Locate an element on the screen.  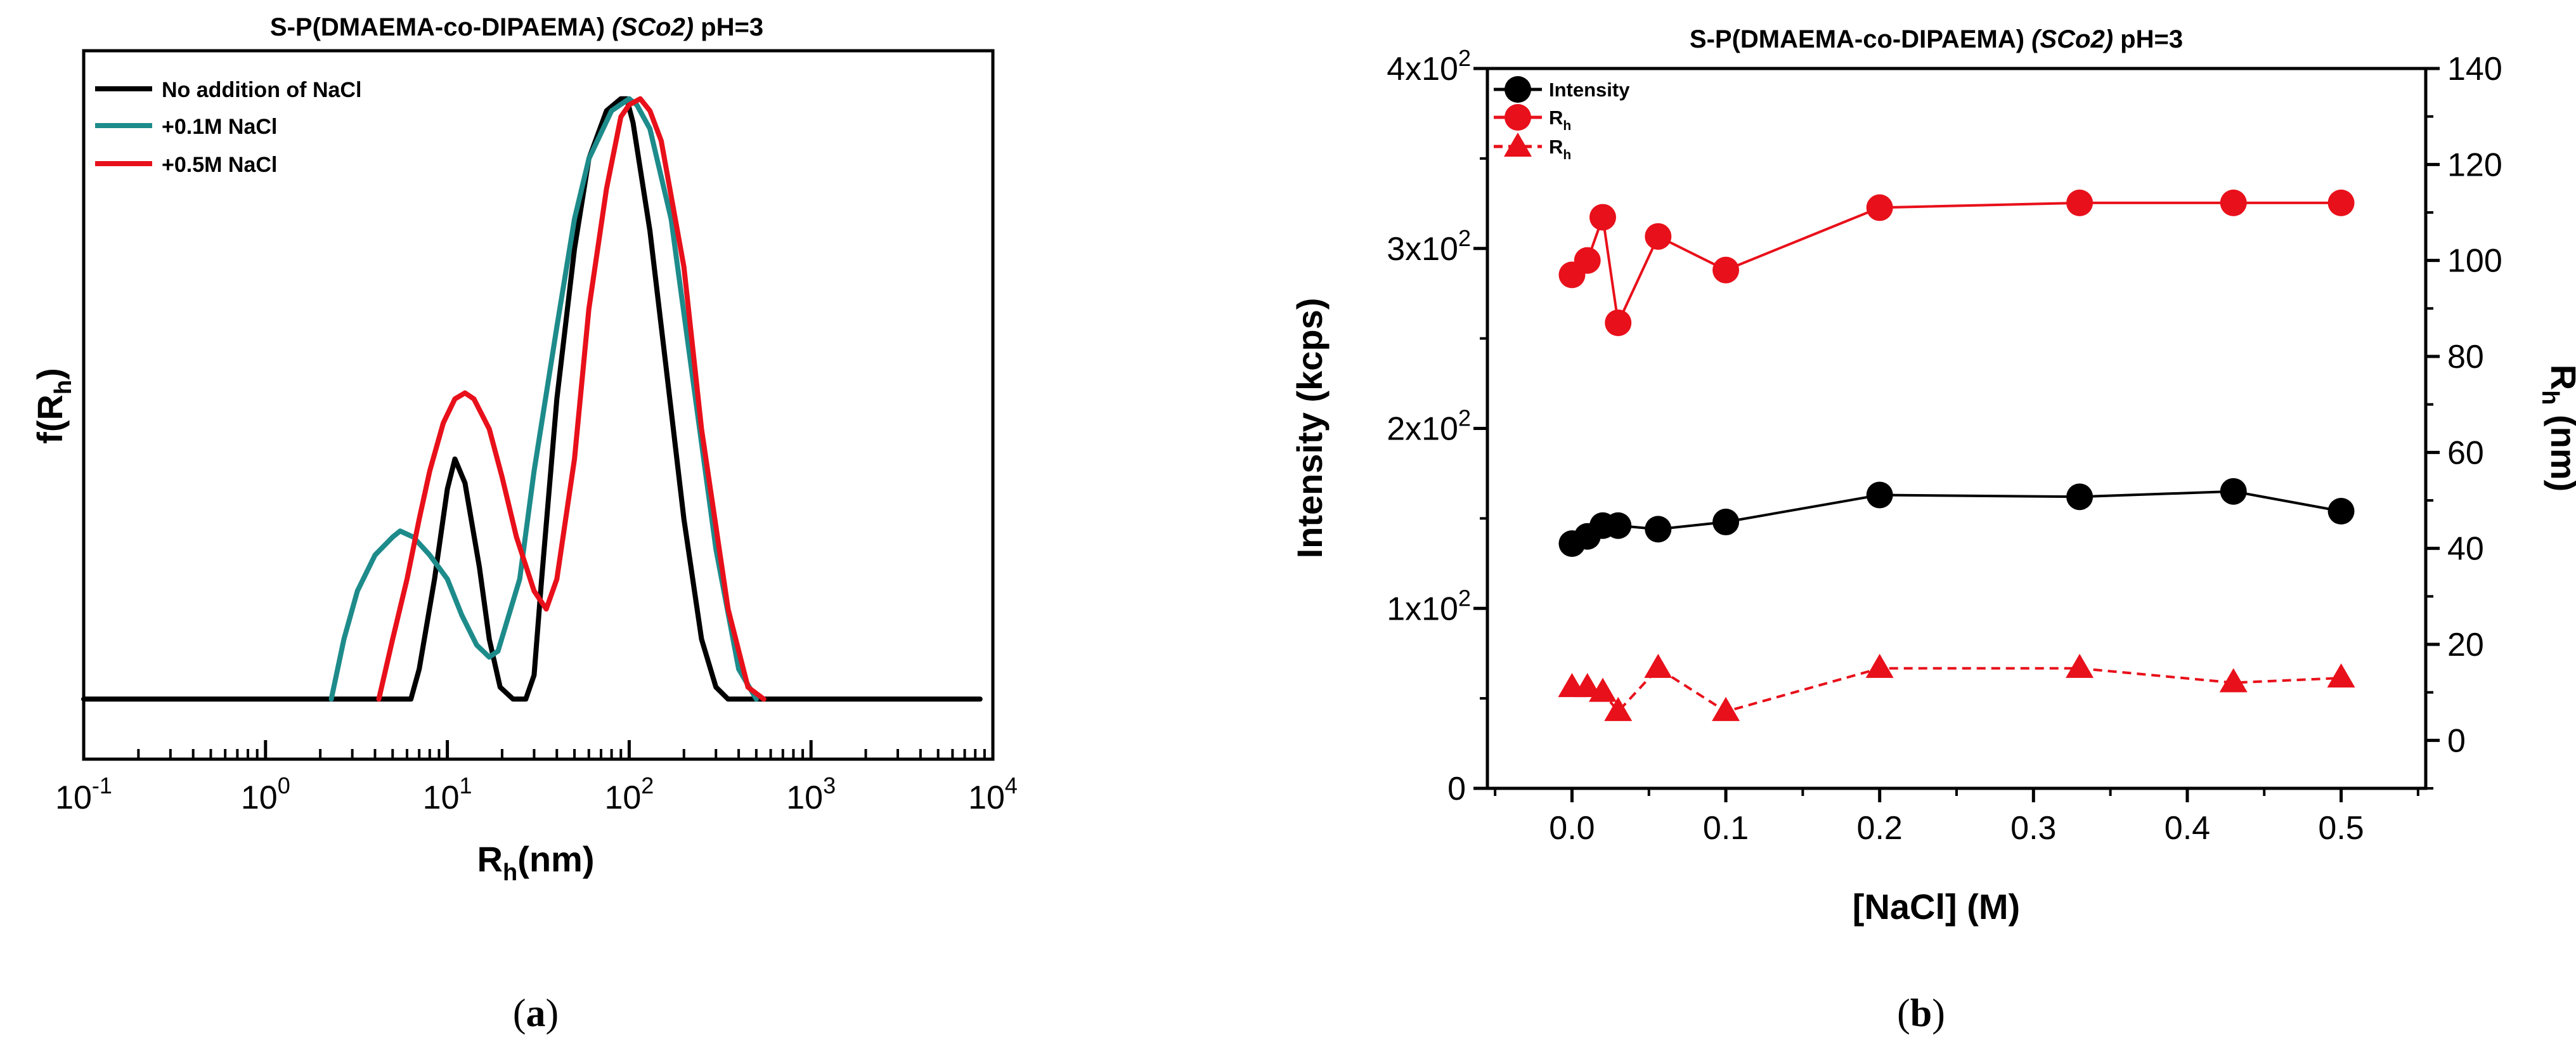
y2-tick-label-b-6: 120 is located at coordinates (2474, 165).